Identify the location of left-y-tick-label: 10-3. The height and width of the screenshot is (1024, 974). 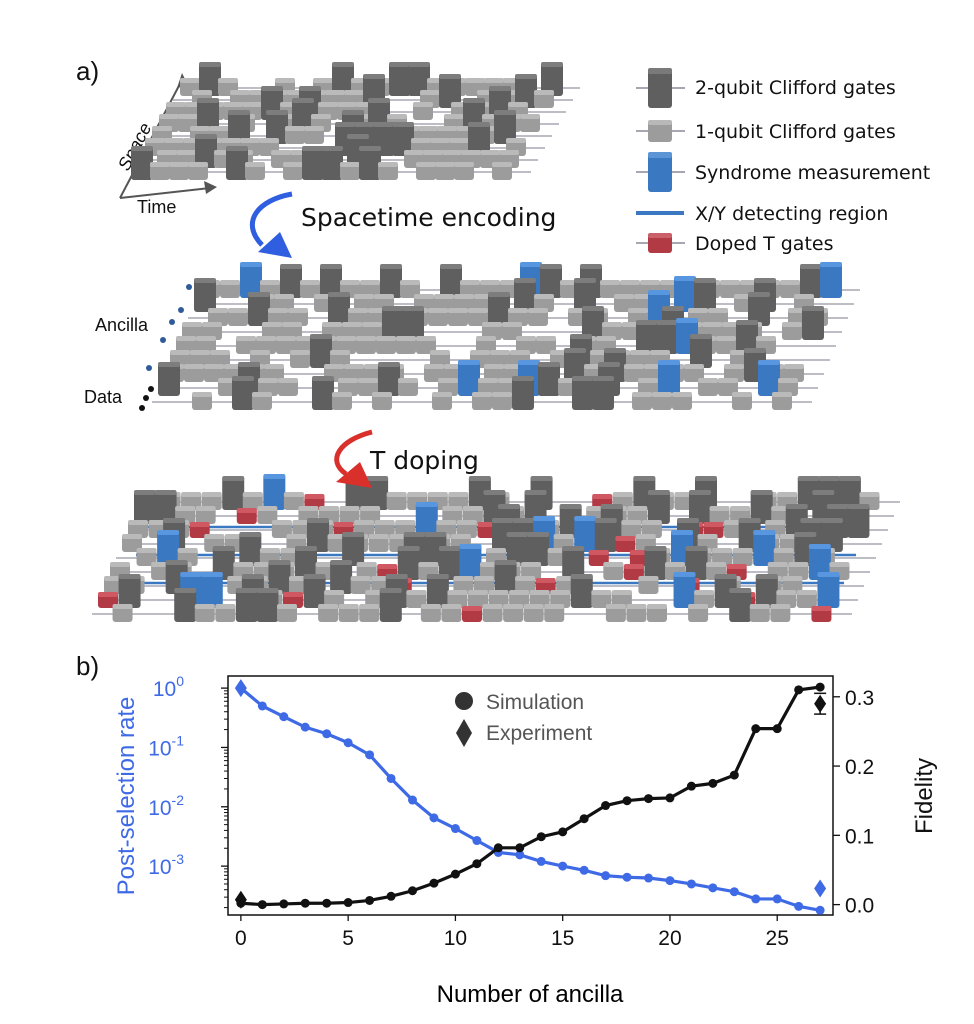
(166, 865).